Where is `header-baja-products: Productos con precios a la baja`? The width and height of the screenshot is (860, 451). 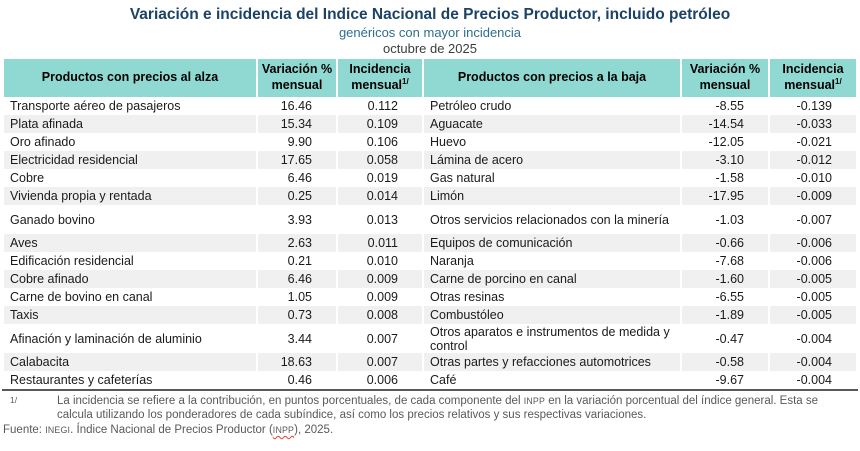 header-baja-products: Productos con precios a la baja is located at coordinates (552, 78).